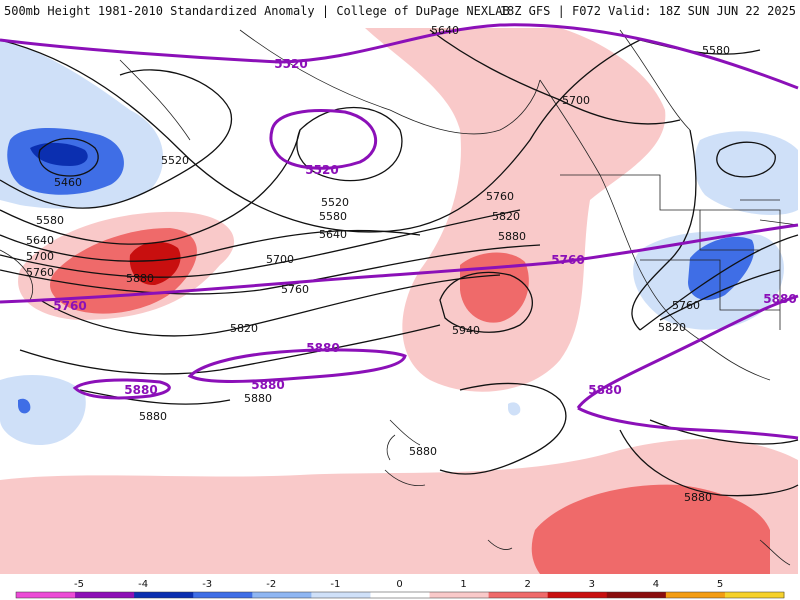 The width and height of the screenshot is (800, 600). I want to click on colorbar-tick-label: 2, so click(528, 584).